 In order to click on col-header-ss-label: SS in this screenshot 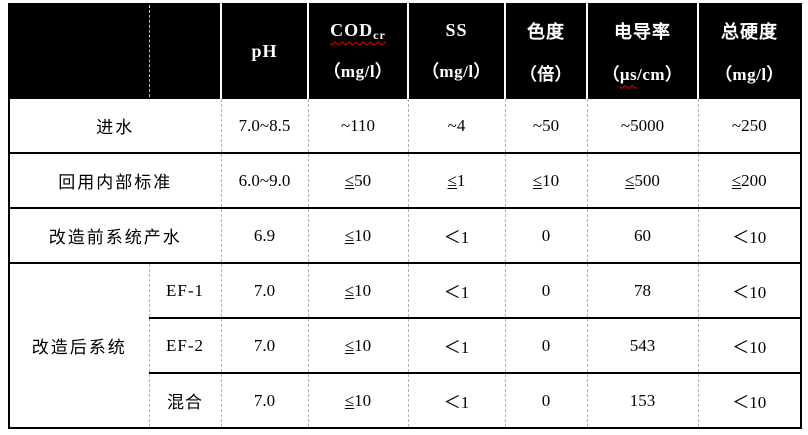, I will do `click(456, 30)`.